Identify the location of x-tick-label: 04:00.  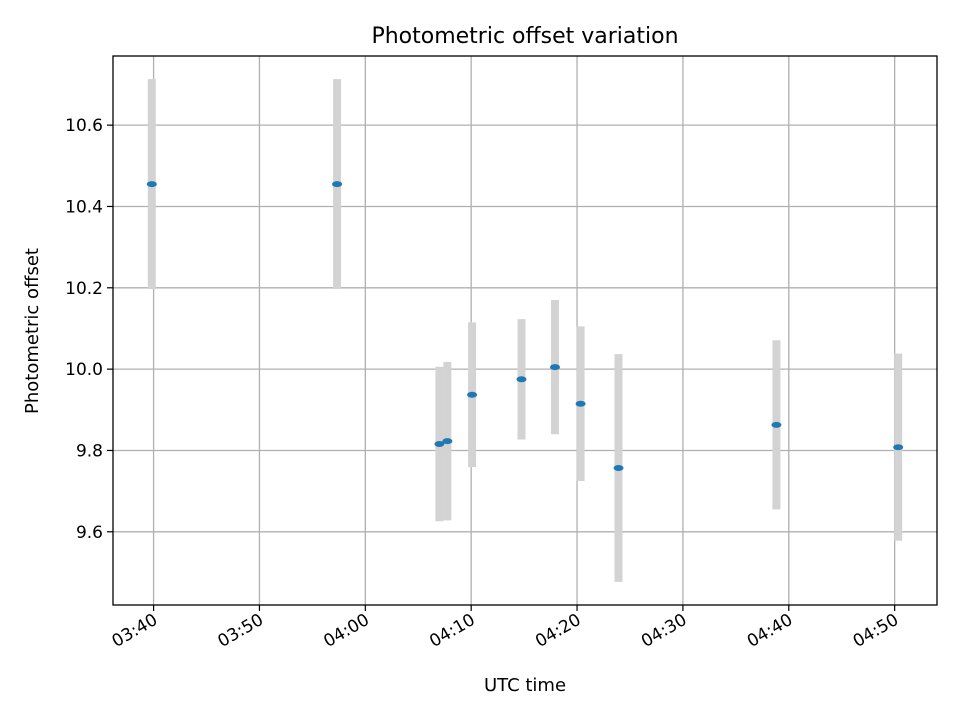
(346, 631).